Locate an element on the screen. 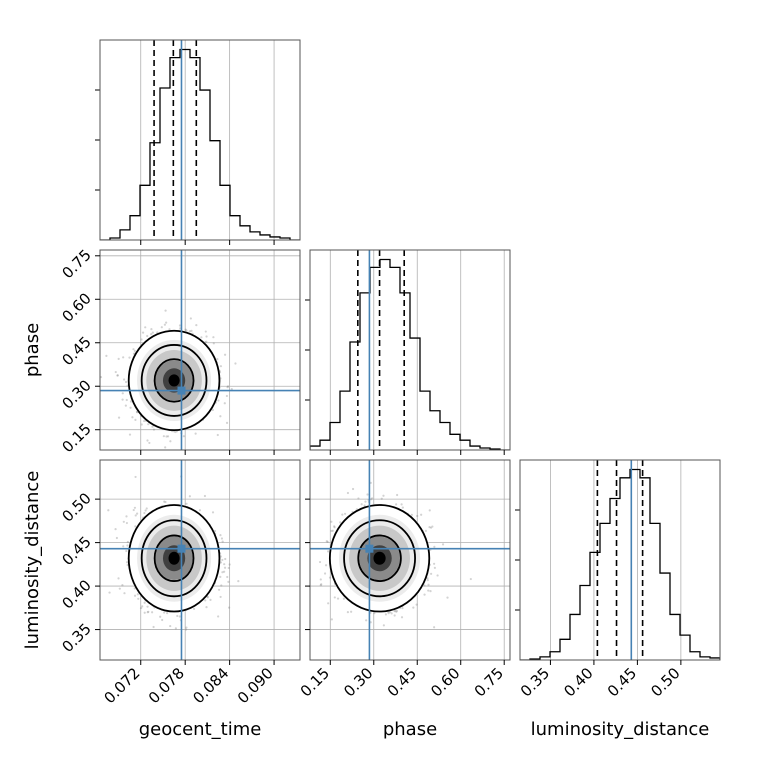 Image resolution: width=760 pixels, height=760 pixels. contour-line is located at coordinates (379, 558).